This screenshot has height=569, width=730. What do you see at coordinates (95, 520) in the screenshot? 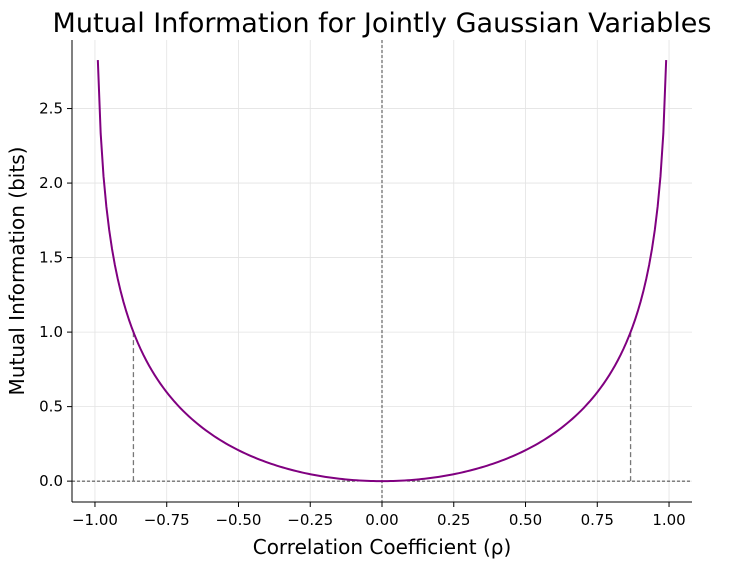
I see `x-tick-label: −1.00` at bounding box center [95, 520].